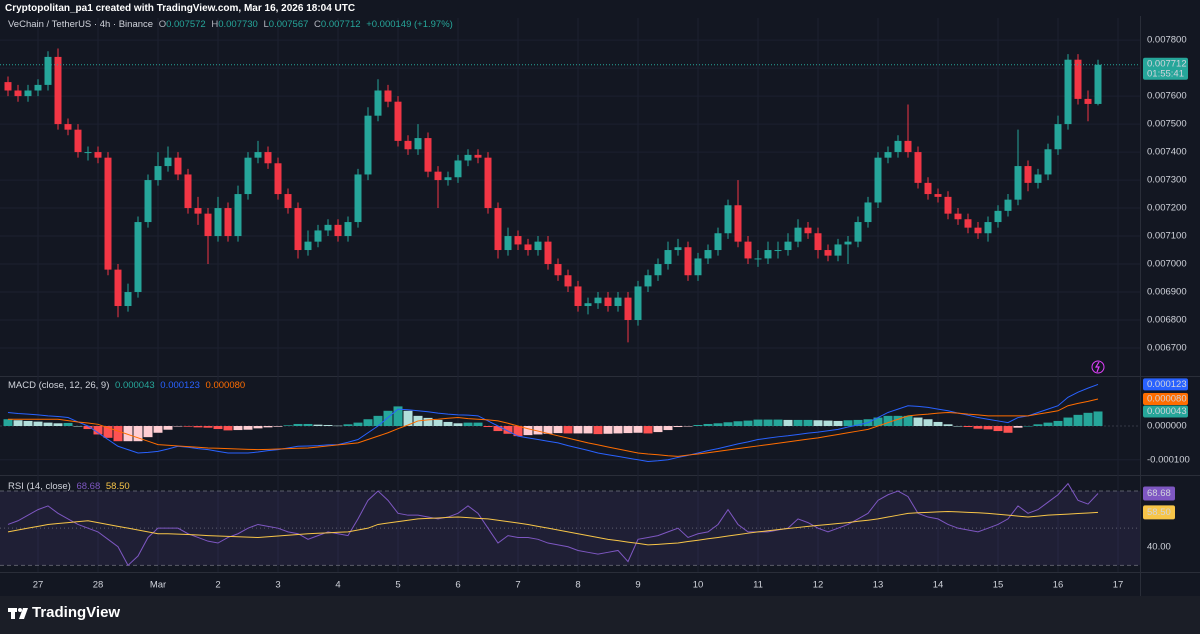 This screenshot has width=1200, height=634. I want to click on y-tick-label: -0.000100, so click(1168, 459).